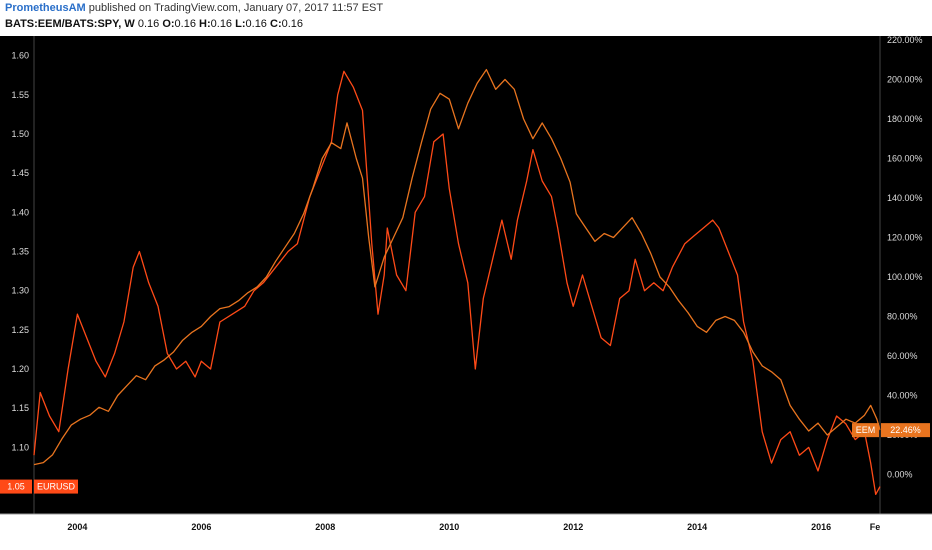 The width and height of the screenshot is (932, 550). I want to click on last-value-tags: 1.05 EURUSD EEM 22.46%, so click(465, 458).